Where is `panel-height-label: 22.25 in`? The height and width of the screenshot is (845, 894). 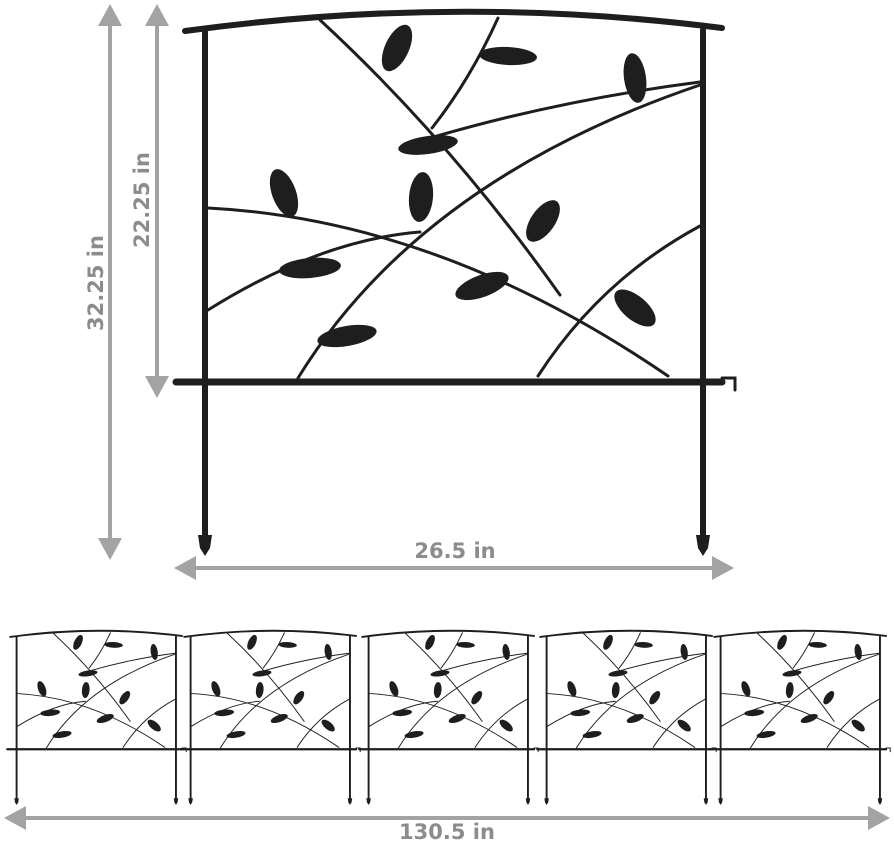 panel-height-label: 22.25 in is located at coordinates (142, 200).